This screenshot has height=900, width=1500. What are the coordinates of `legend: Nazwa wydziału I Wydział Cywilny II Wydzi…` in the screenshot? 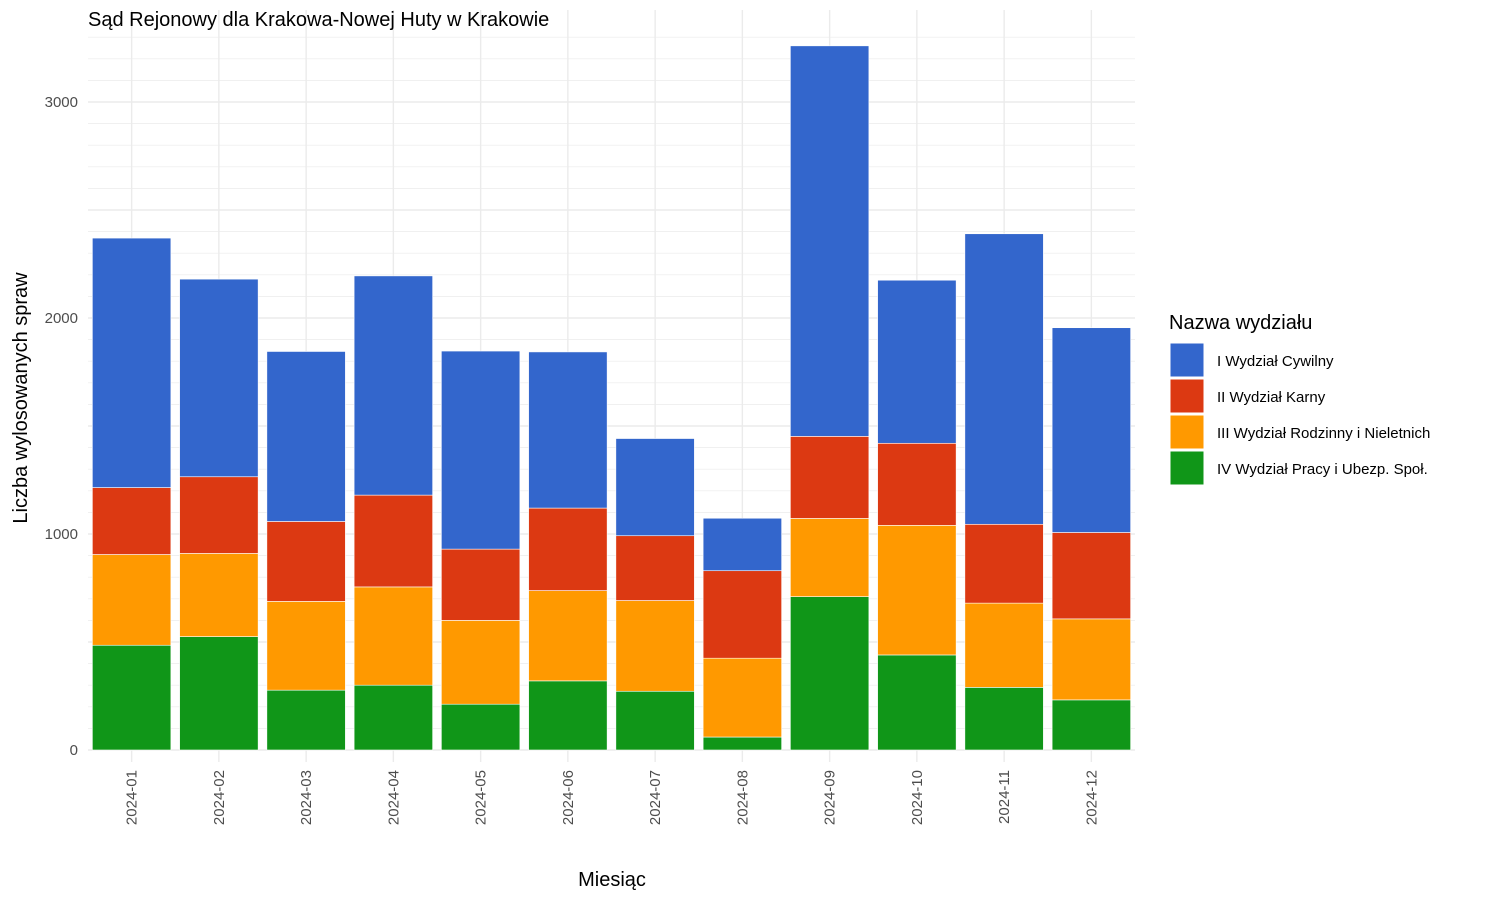 It's located at (1299, 399).